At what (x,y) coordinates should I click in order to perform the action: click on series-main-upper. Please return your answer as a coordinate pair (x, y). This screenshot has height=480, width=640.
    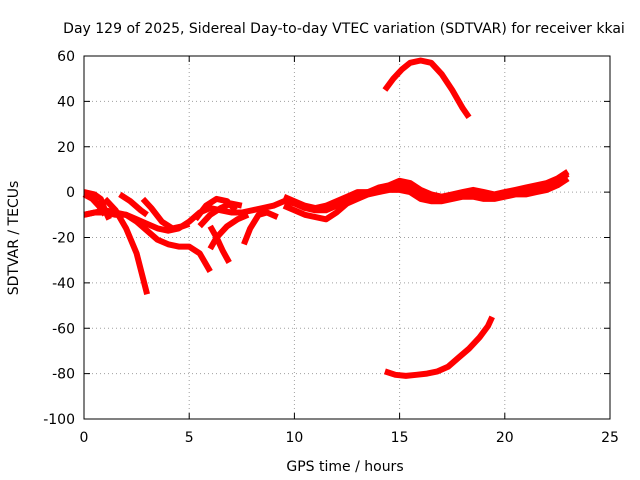
    Looking at the image, I should click on (426, 190).